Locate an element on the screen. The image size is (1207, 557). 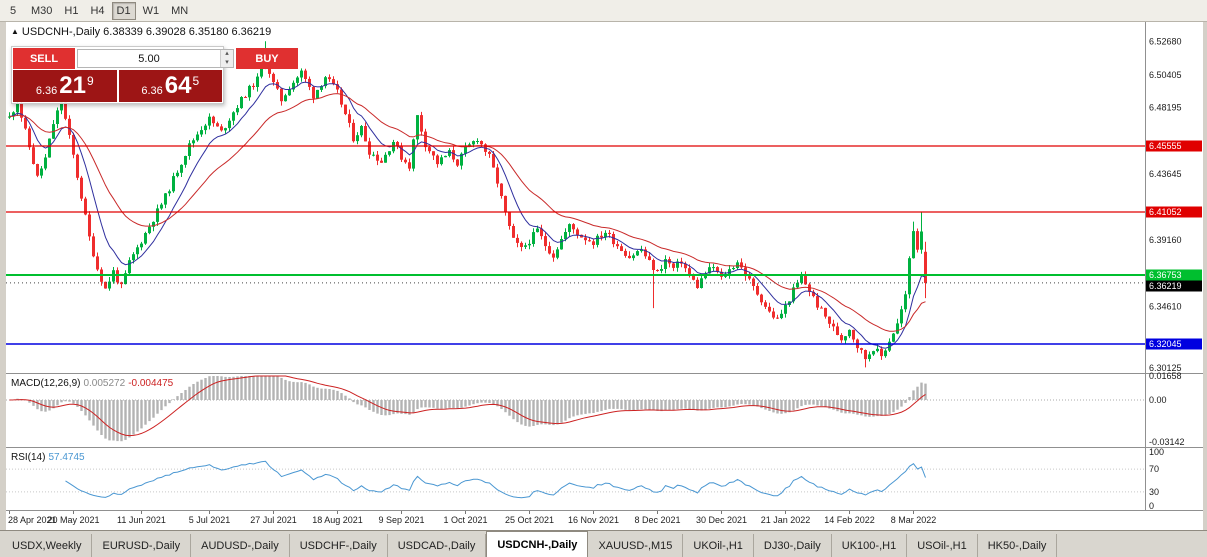
volume-spinner: ▴ ▾ is located at coordinates (226, 58).